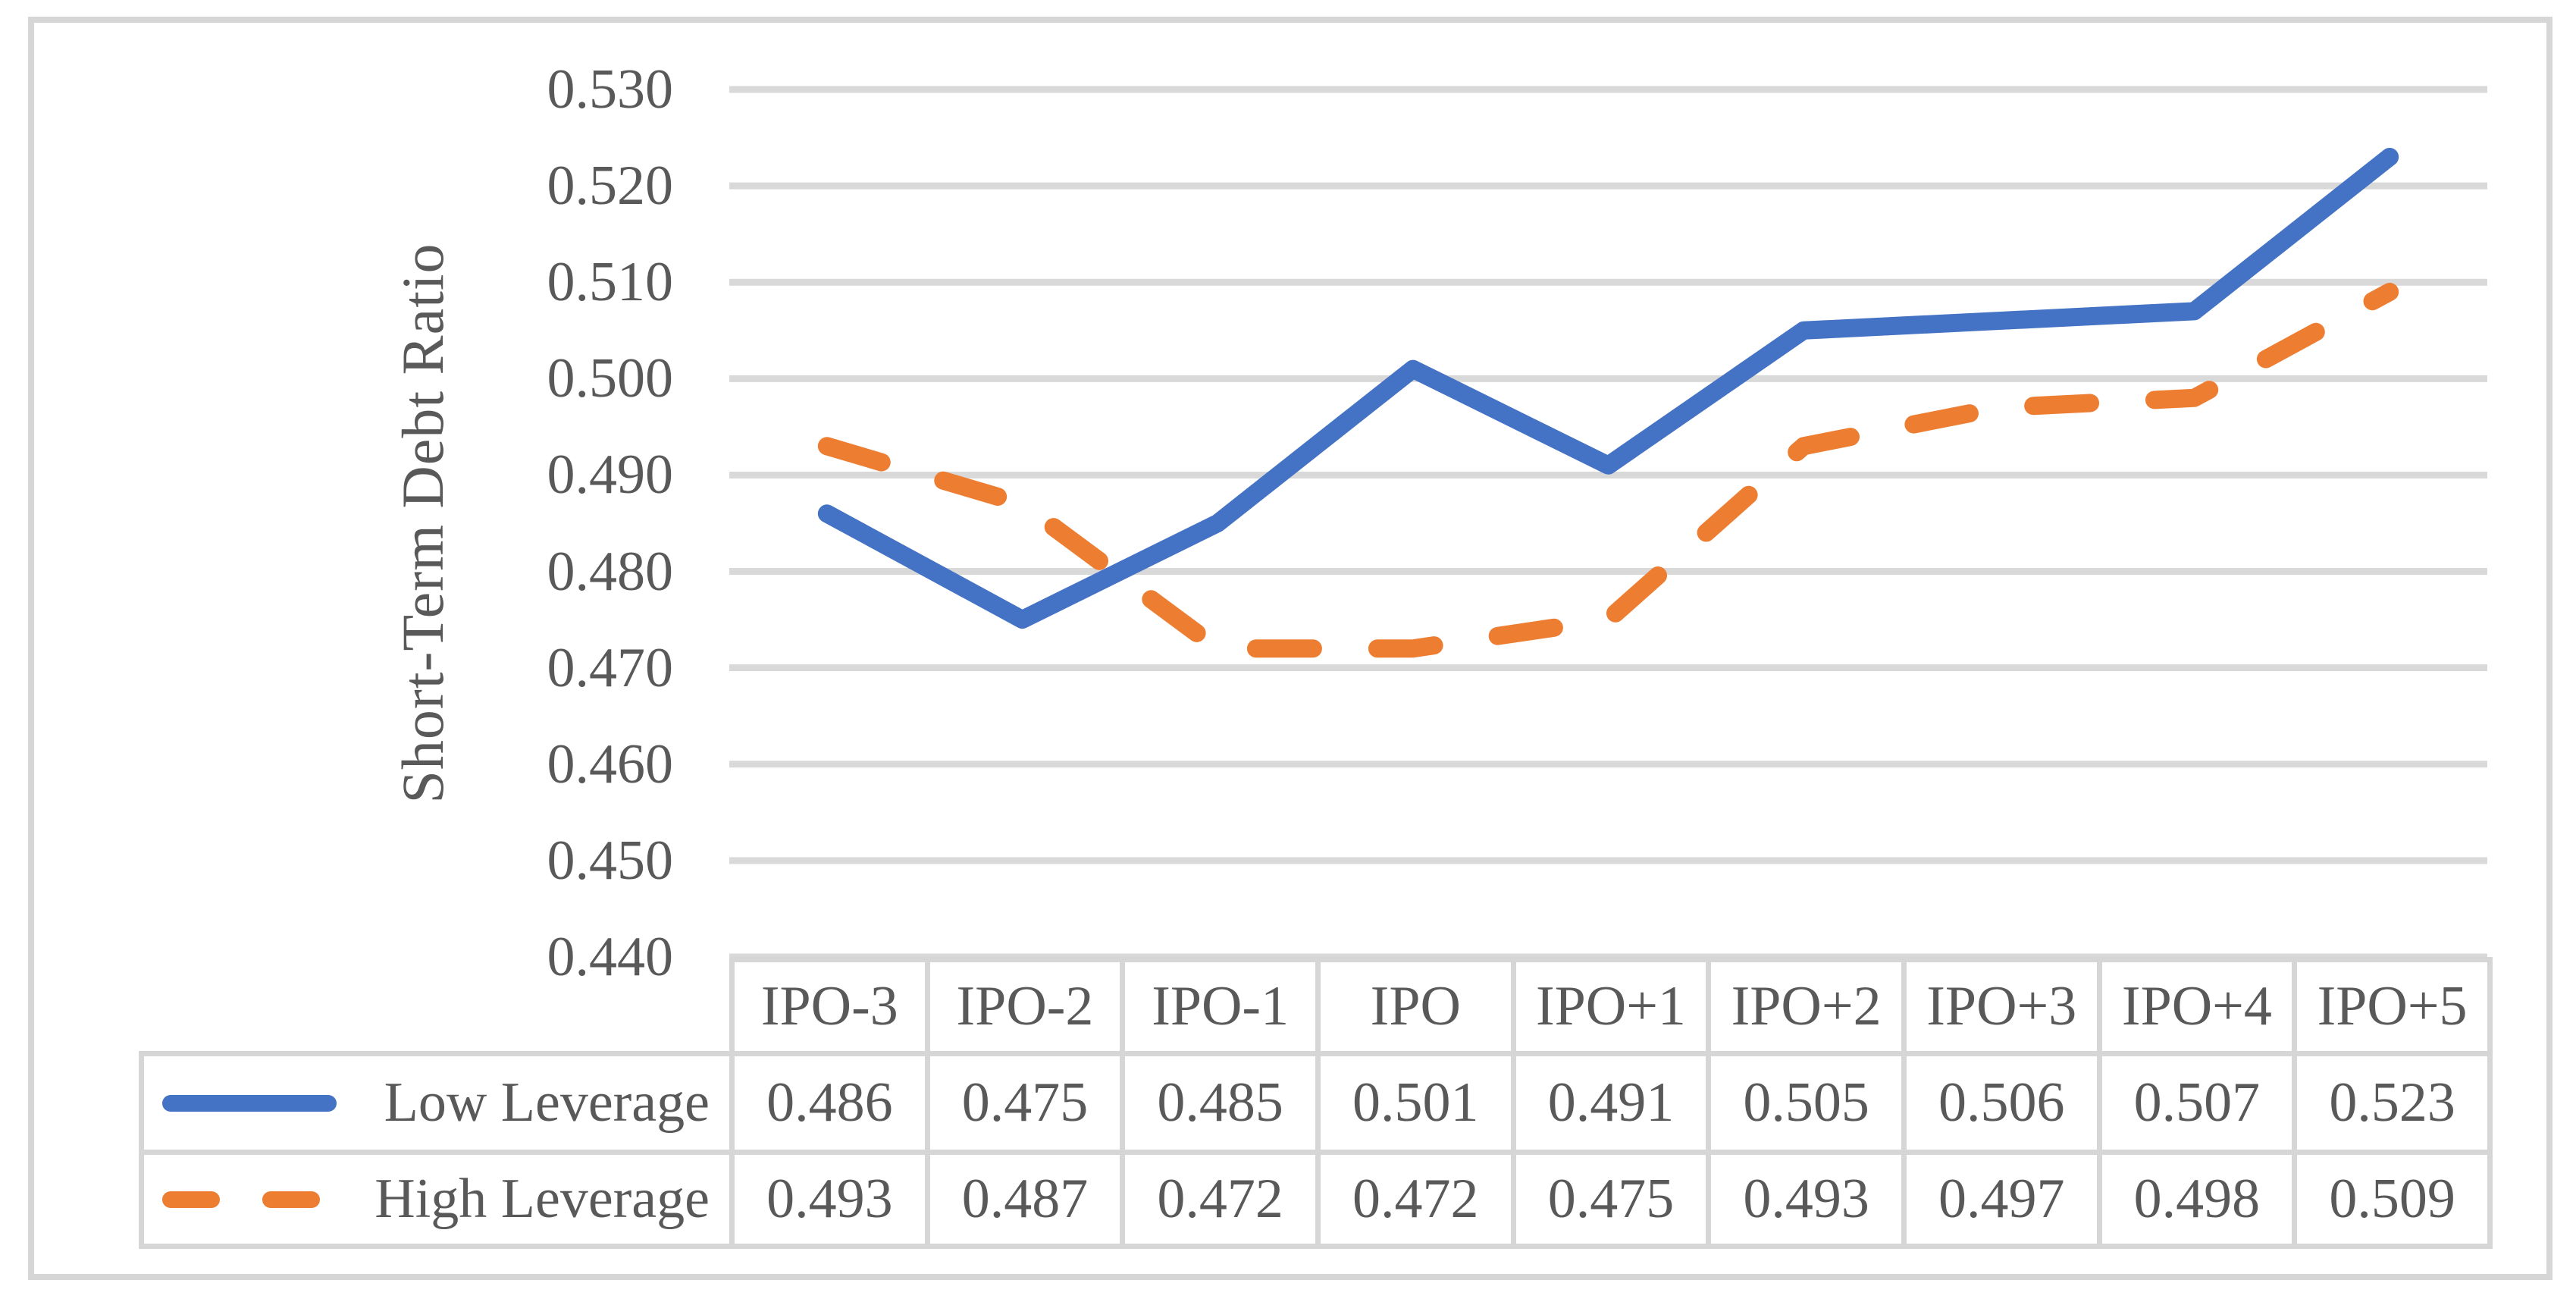 The height and width of the screenshot is (1302, 2576). What do you see at coordinates (1025, 1199) in the screenshot?
I see `value-cell: 0.487` at bounding box center [1025, 1199].